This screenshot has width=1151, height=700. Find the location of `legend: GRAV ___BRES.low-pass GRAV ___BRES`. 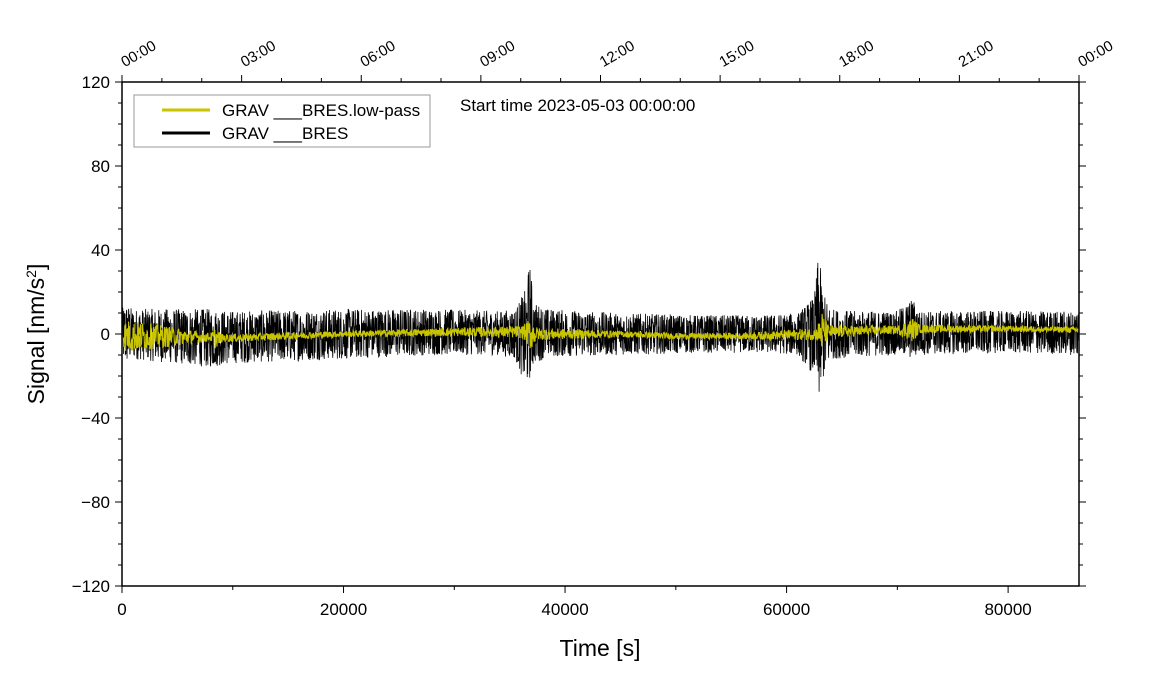

legend: GRAV ___BRES.low-pass GRAV ___BRES is located at coordinates (282, 121).